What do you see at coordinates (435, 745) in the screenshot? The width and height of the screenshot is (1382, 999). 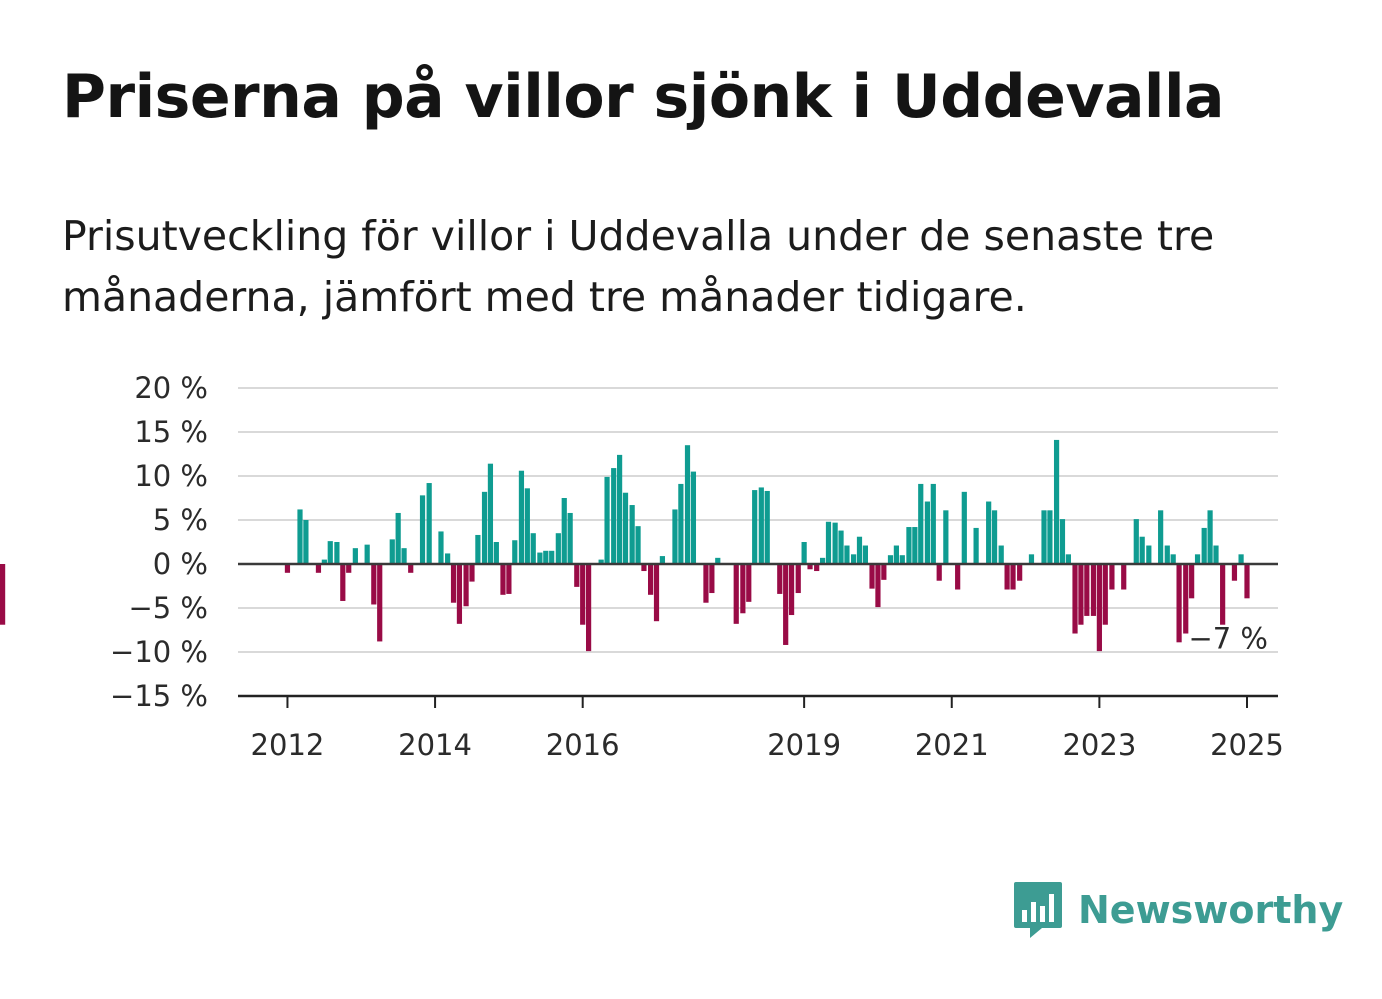 I see `x-tick-label: 2014` at bounding box center [435, 745].